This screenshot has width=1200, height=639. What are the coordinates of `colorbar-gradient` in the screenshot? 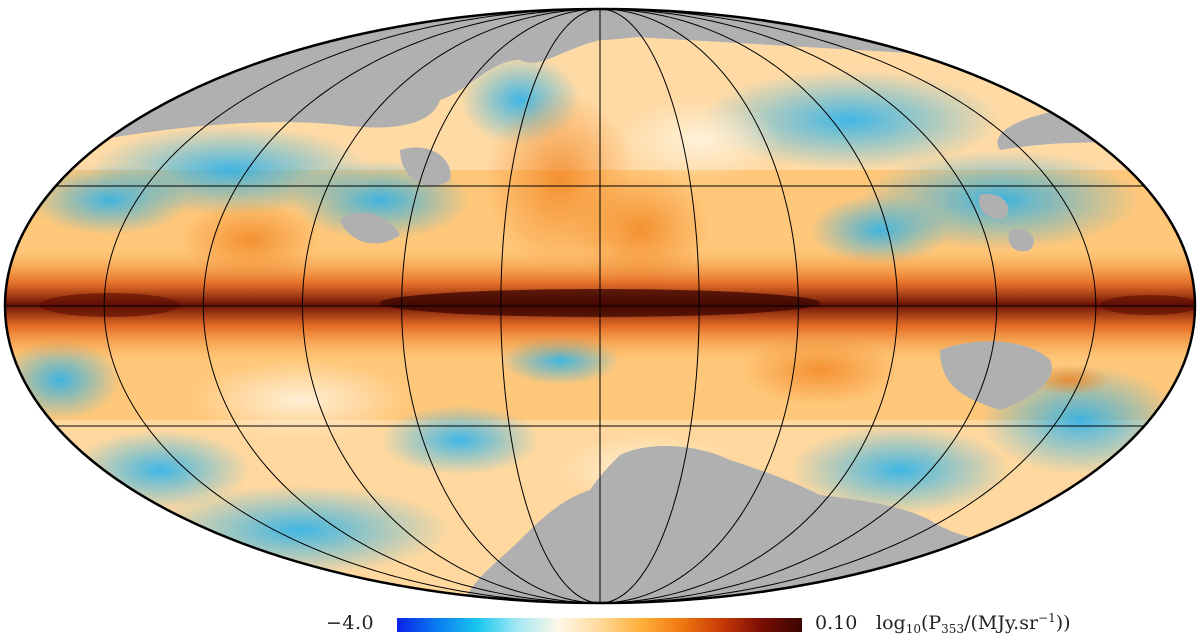 It's located at (599, 625).